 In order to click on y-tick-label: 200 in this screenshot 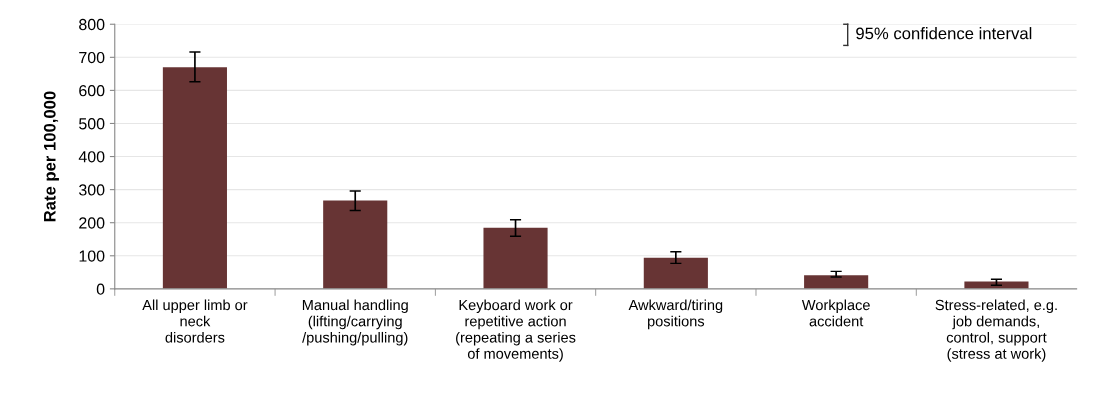, I will do `click(92, 223)`.